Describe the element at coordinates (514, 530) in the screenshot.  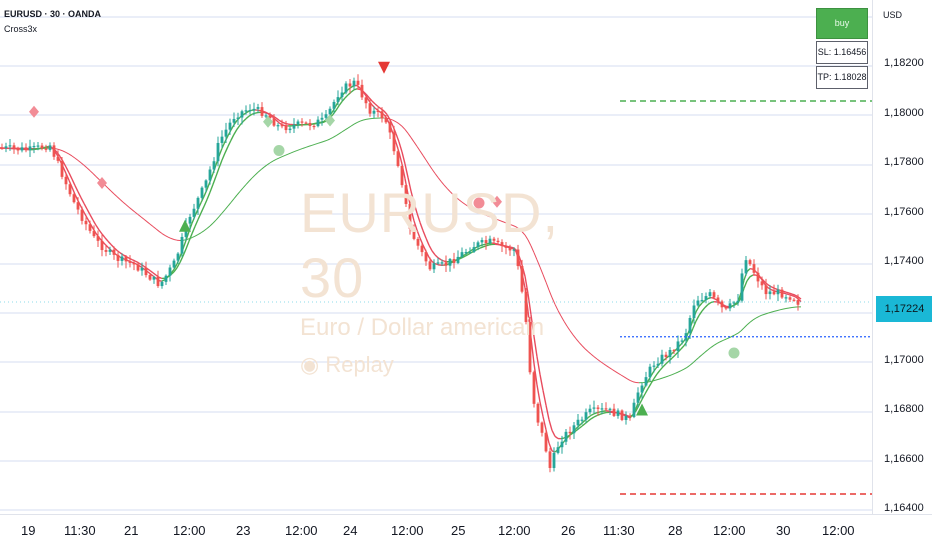
I see `time-tick: 12:00` at that location.